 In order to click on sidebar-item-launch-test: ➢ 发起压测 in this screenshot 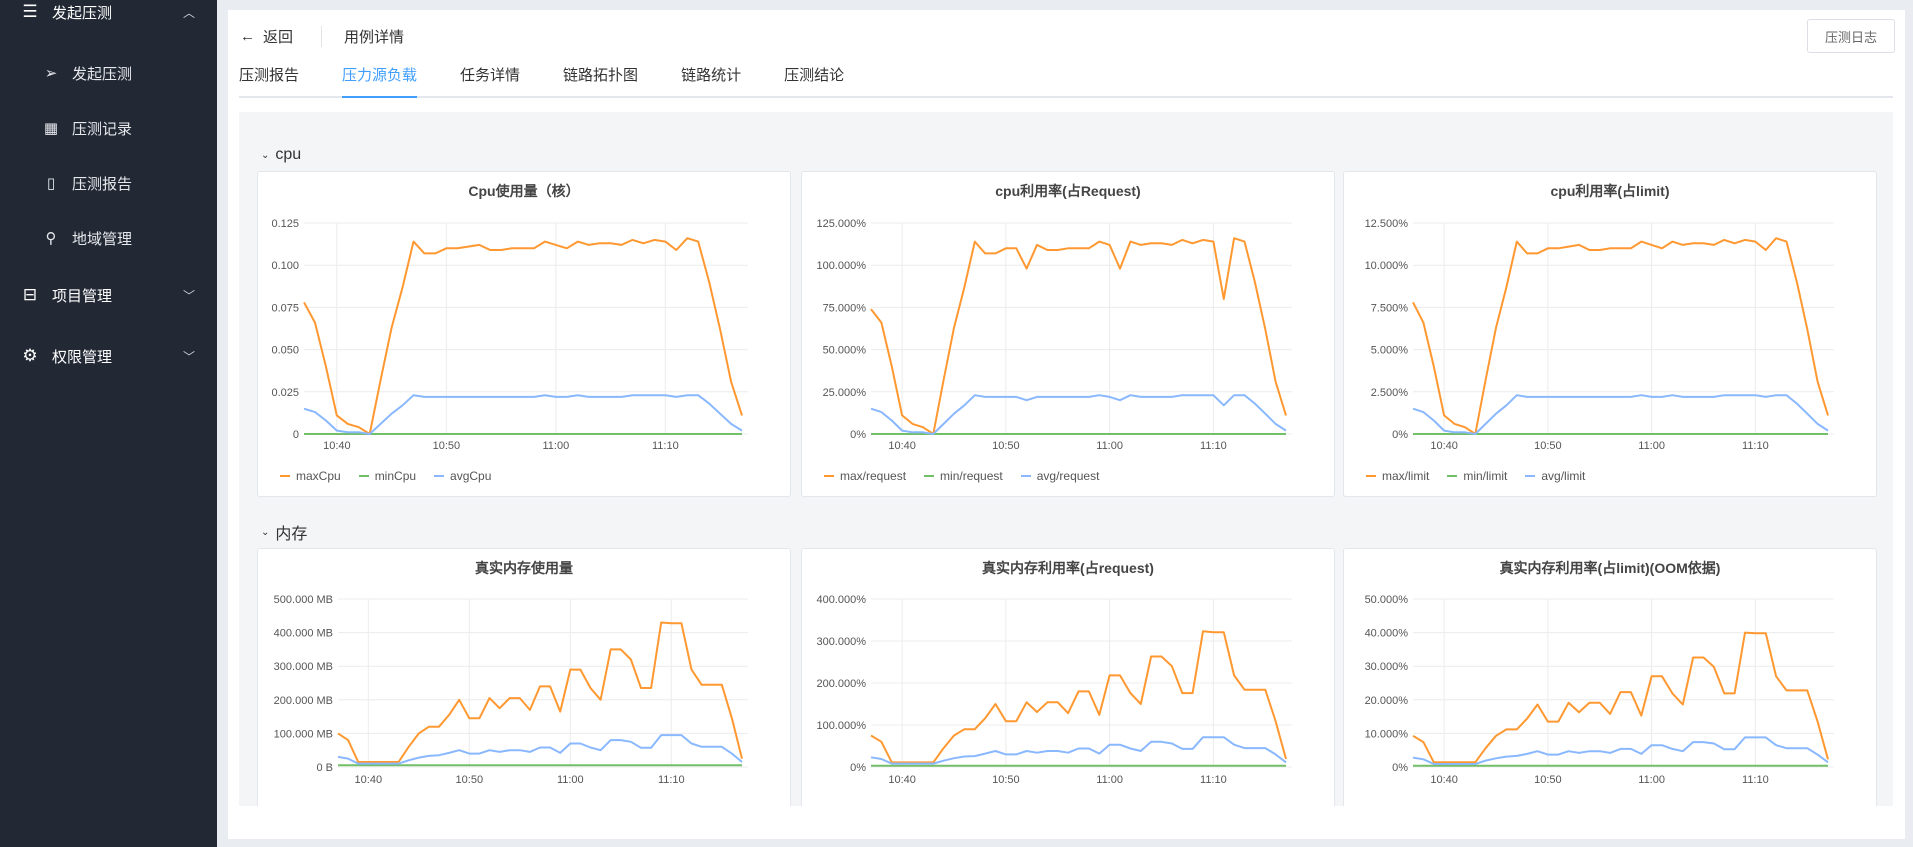, I will do `click(108, 73)`.